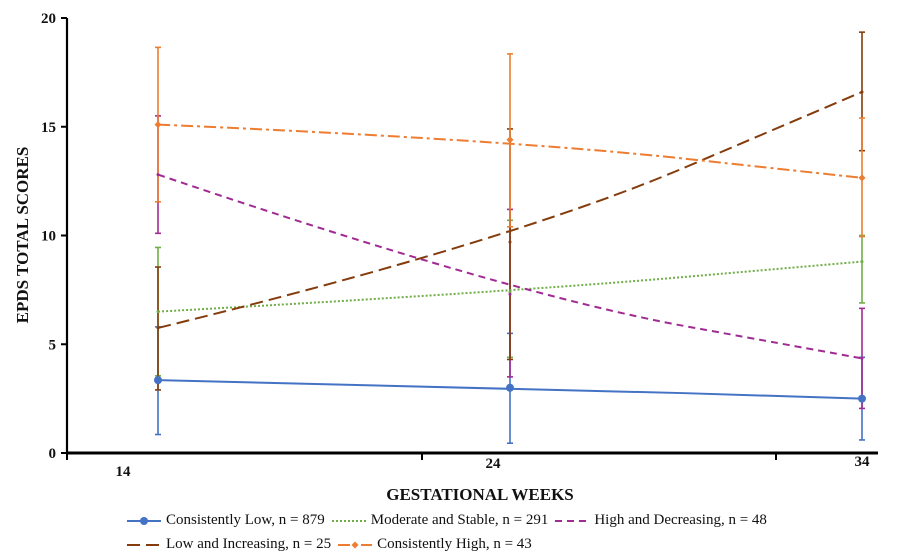 Image resolution: width=901 pixels, height=556 pixels. What do you see at coordinates (22, 235) in the screenshot?
I see `y-axis-label: EPDS TOTAL SCORES` at bounding box center [22, 235].